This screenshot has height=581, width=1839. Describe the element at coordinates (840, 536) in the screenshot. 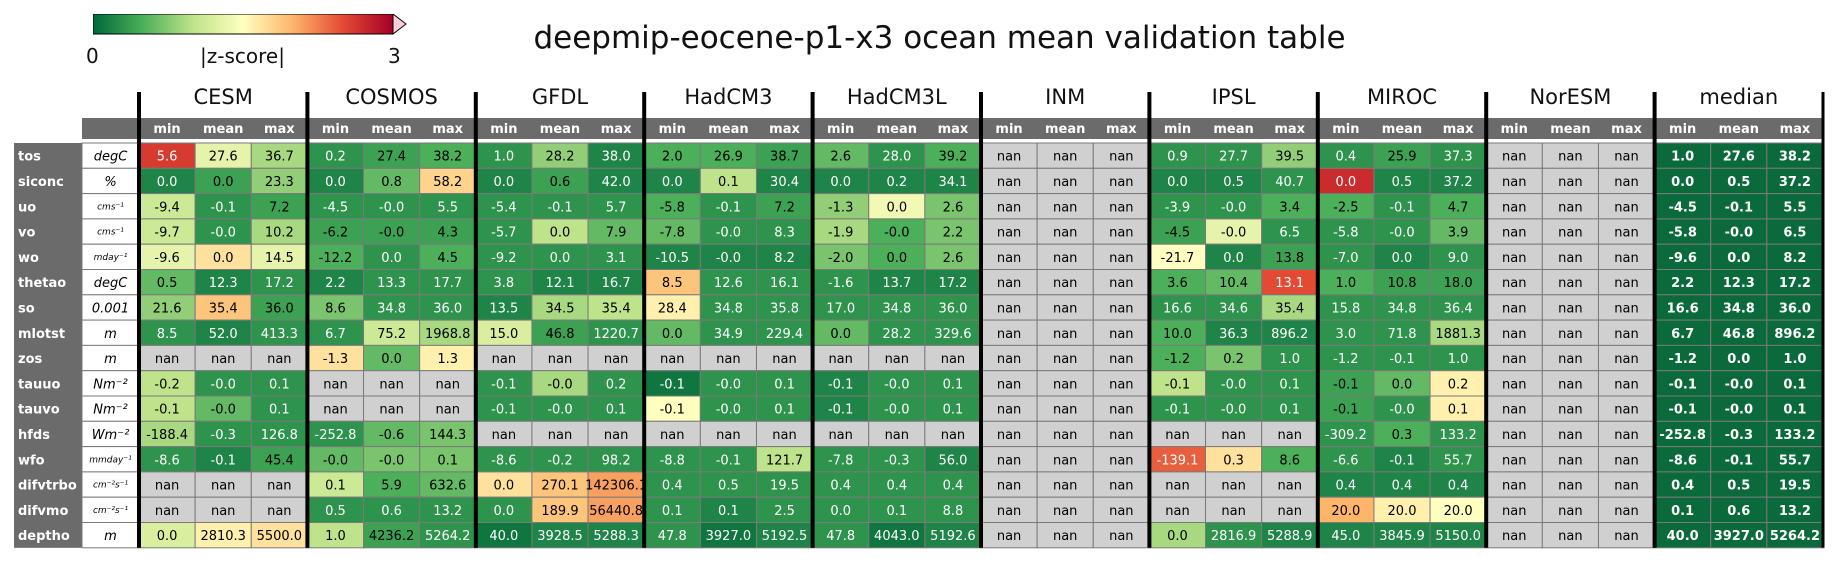

I see `cell-value: 47.8` at that location.